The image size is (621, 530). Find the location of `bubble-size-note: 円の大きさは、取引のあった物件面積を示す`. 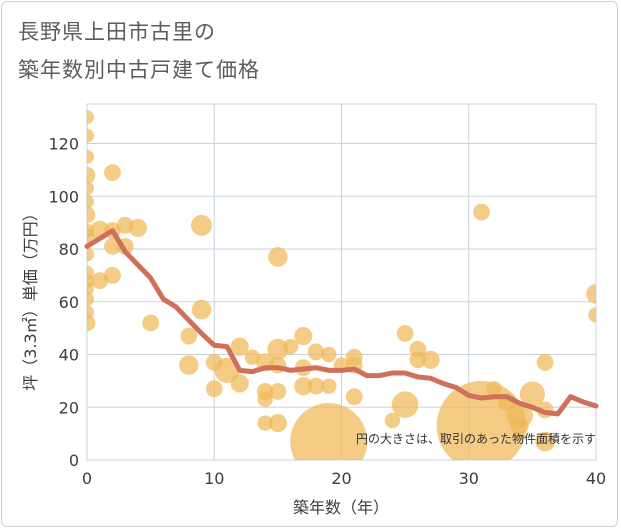

bubble-size-note: 円の大きさは、取引のあった物件面積を示す is located at coordinates (476, 438).